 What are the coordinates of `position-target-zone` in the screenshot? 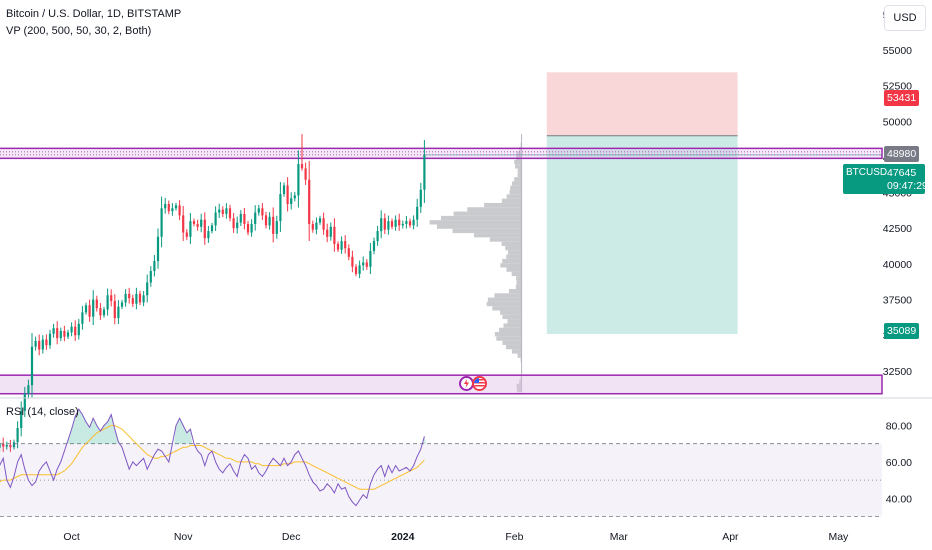 It's located at (642, 234).